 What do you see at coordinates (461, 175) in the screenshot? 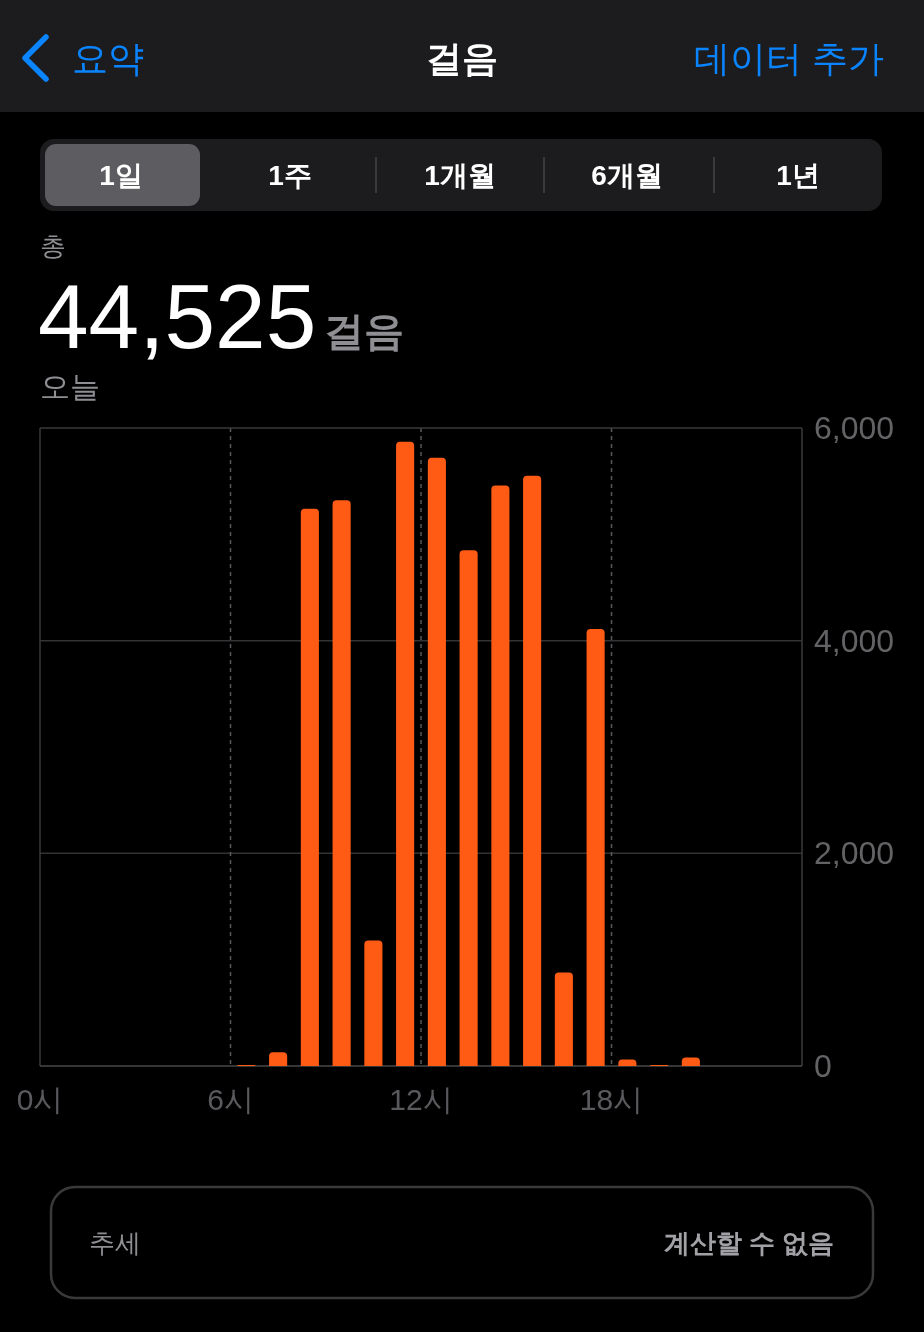
I see `segmented-control: 1일 1주 1개월 6개월 1년` at bounding box center [461, 175].